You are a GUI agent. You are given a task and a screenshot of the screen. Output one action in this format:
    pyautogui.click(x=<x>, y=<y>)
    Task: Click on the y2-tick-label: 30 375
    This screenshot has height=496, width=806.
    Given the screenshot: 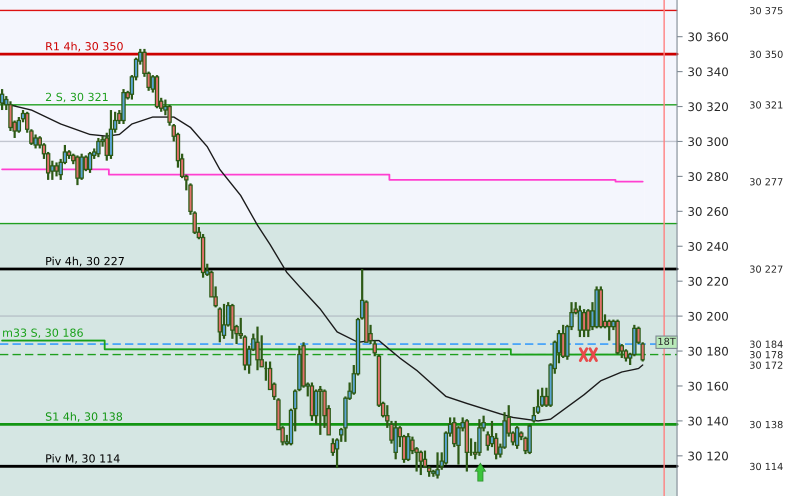 What is the action you would take?
    pyautogui.click(x=766, y=10)
    